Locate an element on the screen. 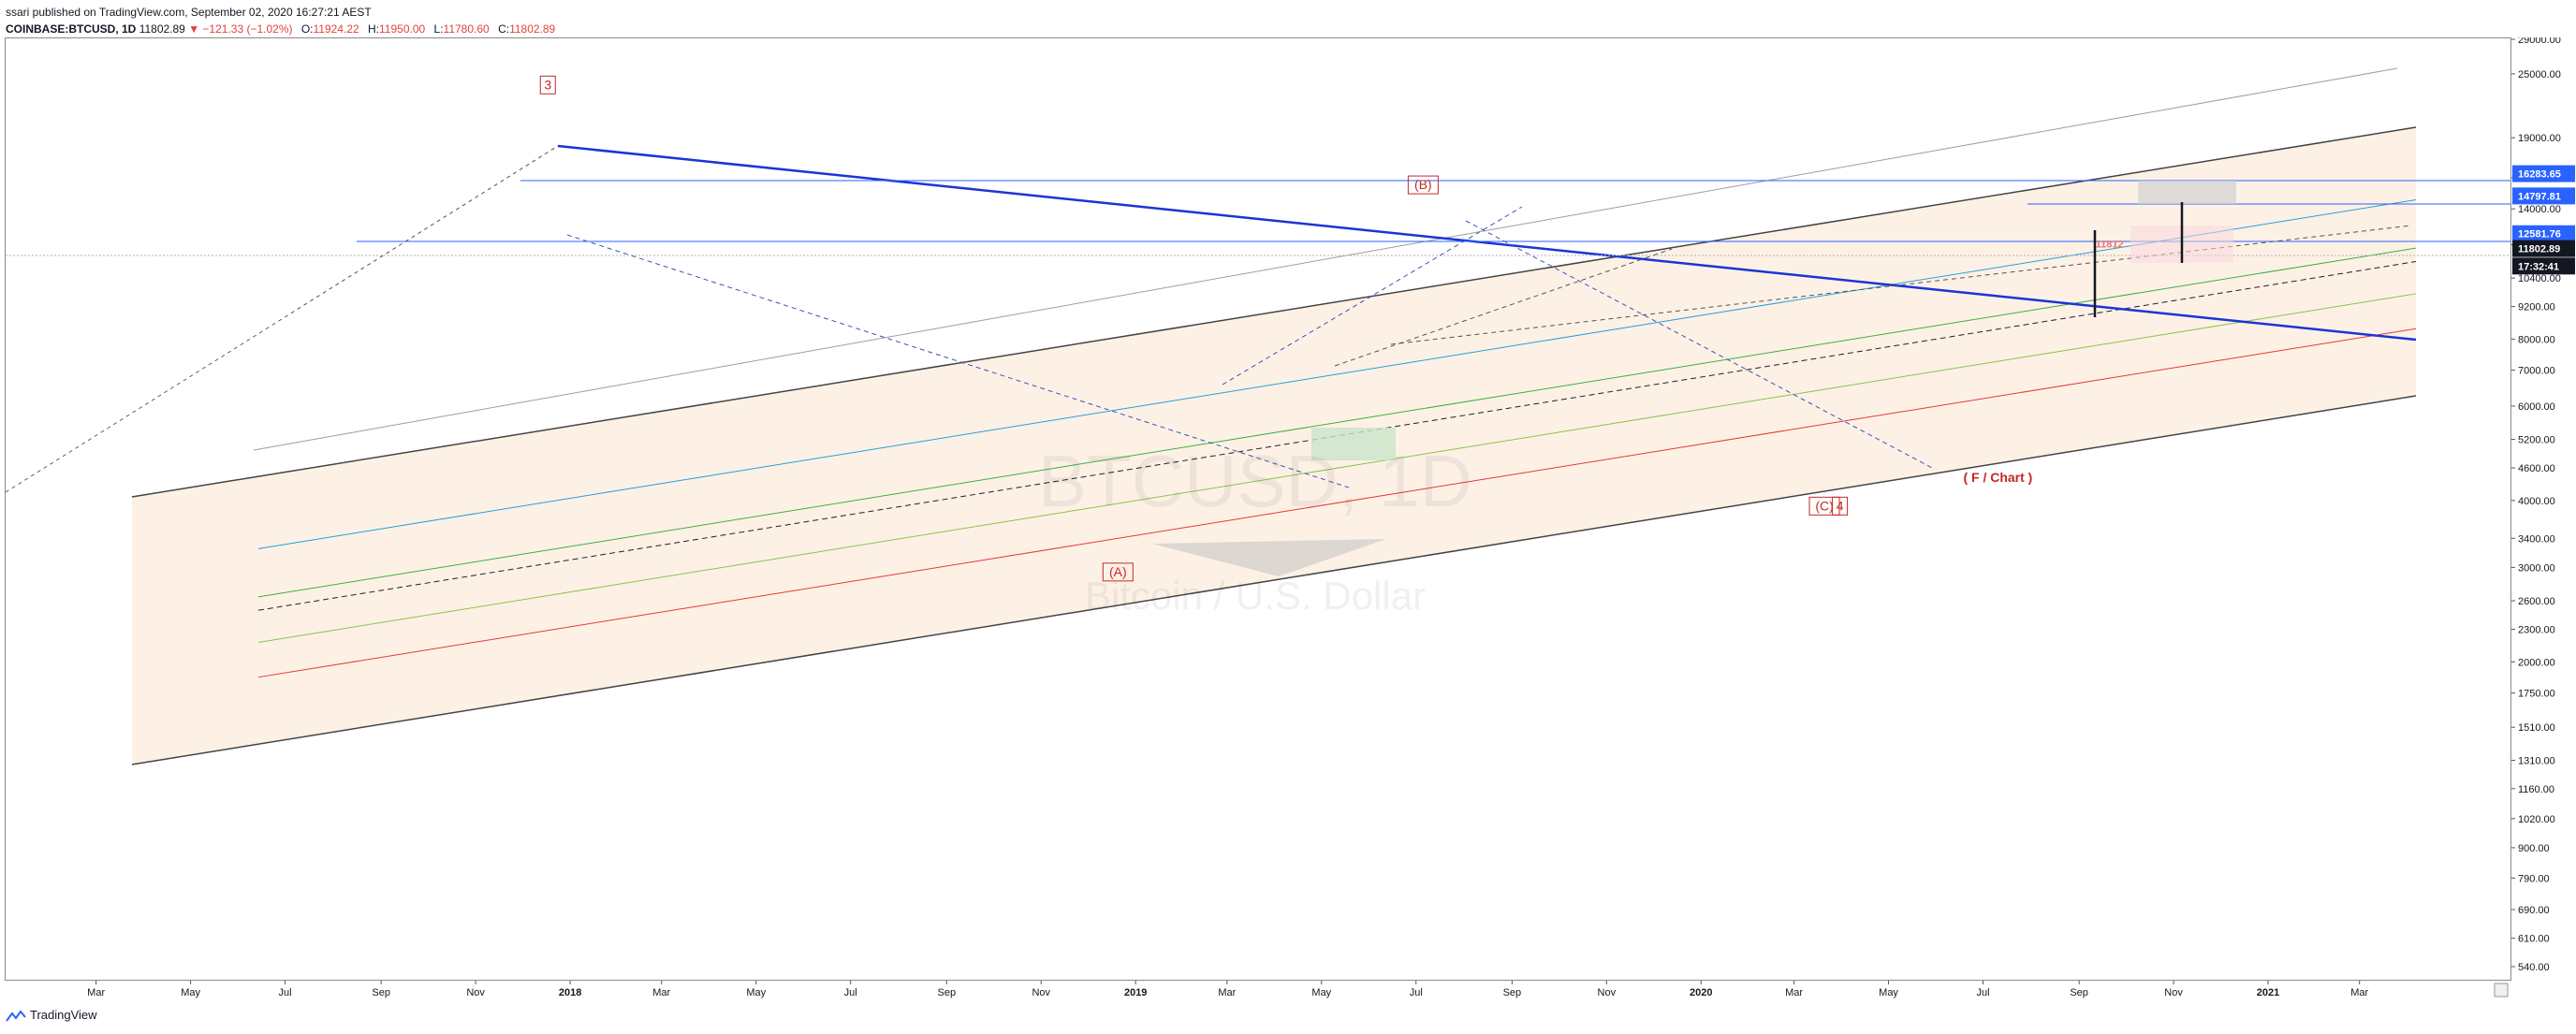 The height and width of the screenshot is (1034, 2576). green-zone is located at coordinates (1353, 444).